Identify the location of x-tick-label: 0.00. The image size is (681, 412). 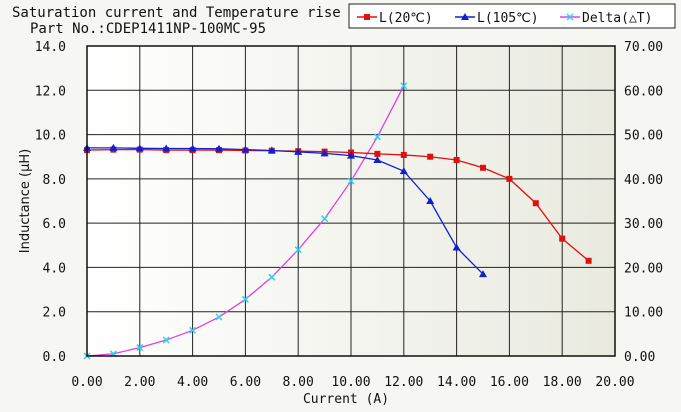
(86, 382).